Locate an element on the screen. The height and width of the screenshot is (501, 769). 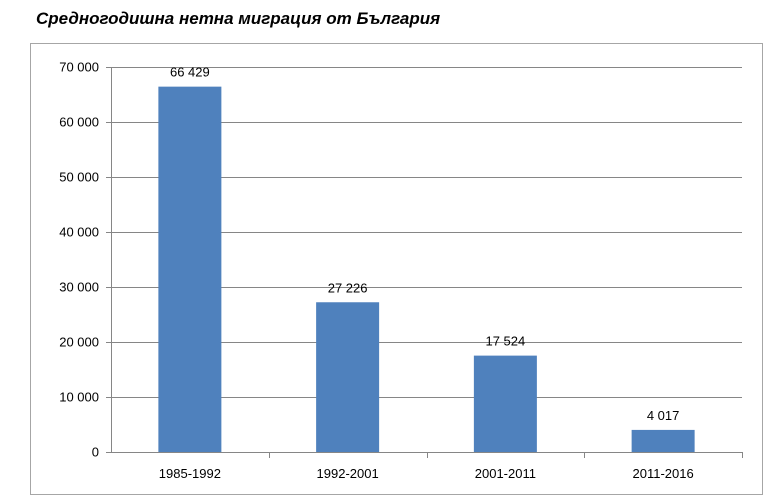
x-tick-label: 1985-1992 is located at coordinates (190, 473).